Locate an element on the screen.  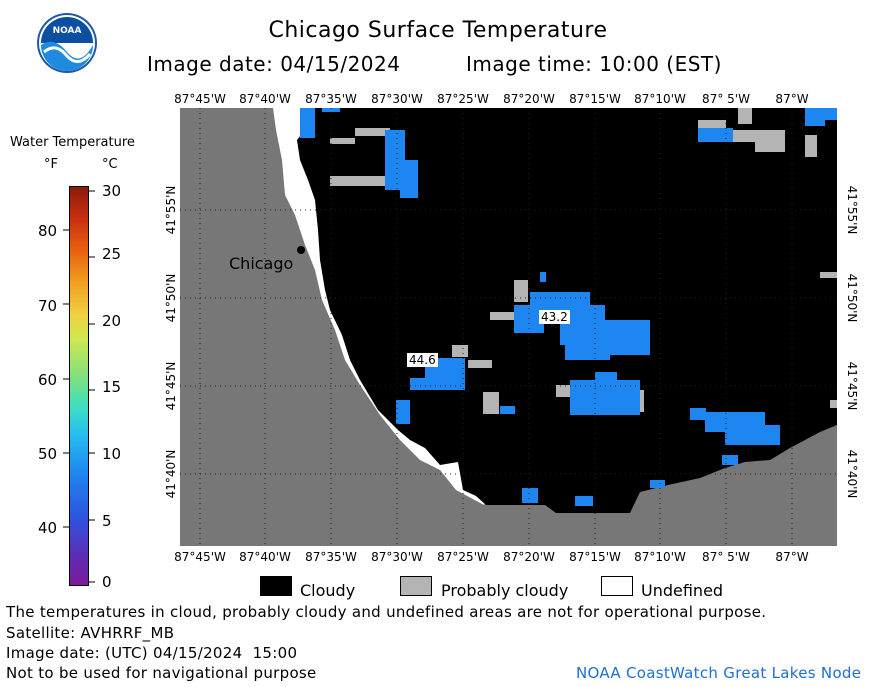
c-tick: 0 is located at coordinates (107, 582).